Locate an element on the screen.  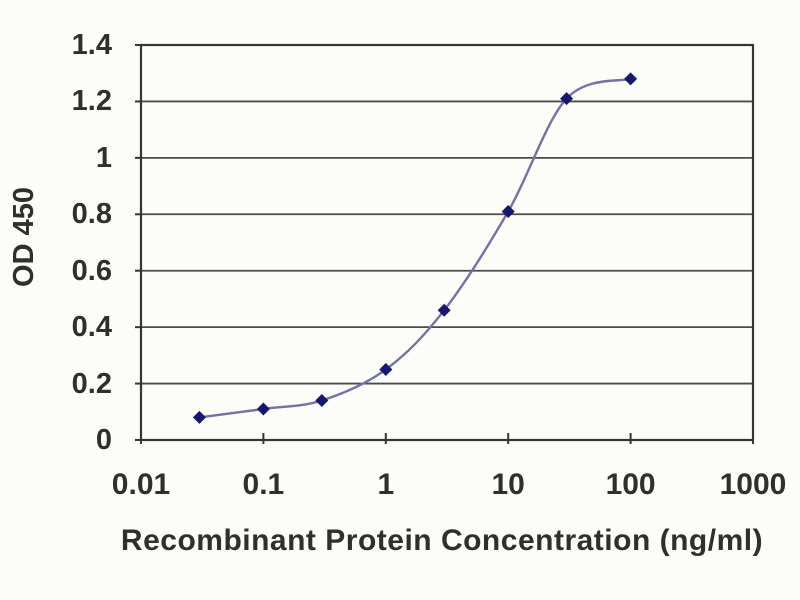
y-tick-label: 1 is located at coordinates (103, 157).